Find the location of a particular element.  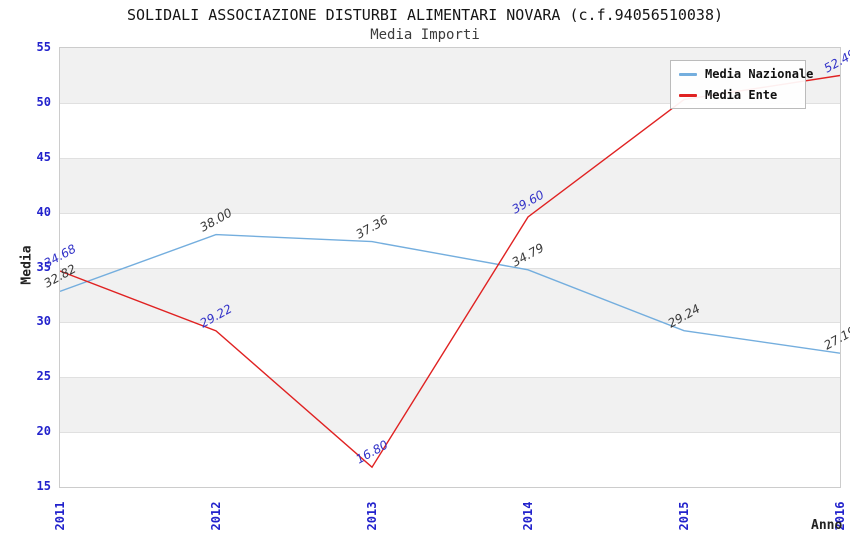

legend-swatch-media-nazionale is located at coordinates (688, 74).